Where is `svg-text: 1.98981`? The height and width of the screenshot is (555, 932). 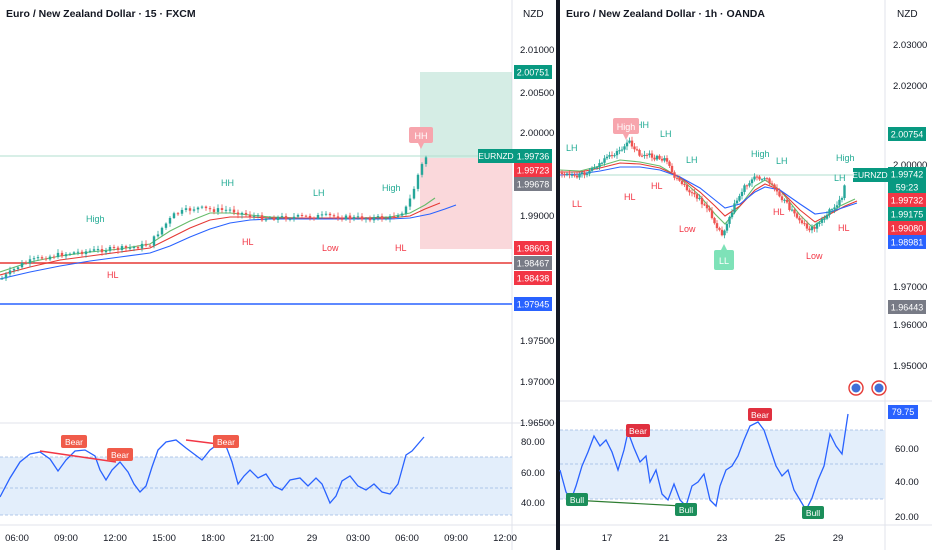
svg-text: 1.98981 is located at coordinates (907, 243).